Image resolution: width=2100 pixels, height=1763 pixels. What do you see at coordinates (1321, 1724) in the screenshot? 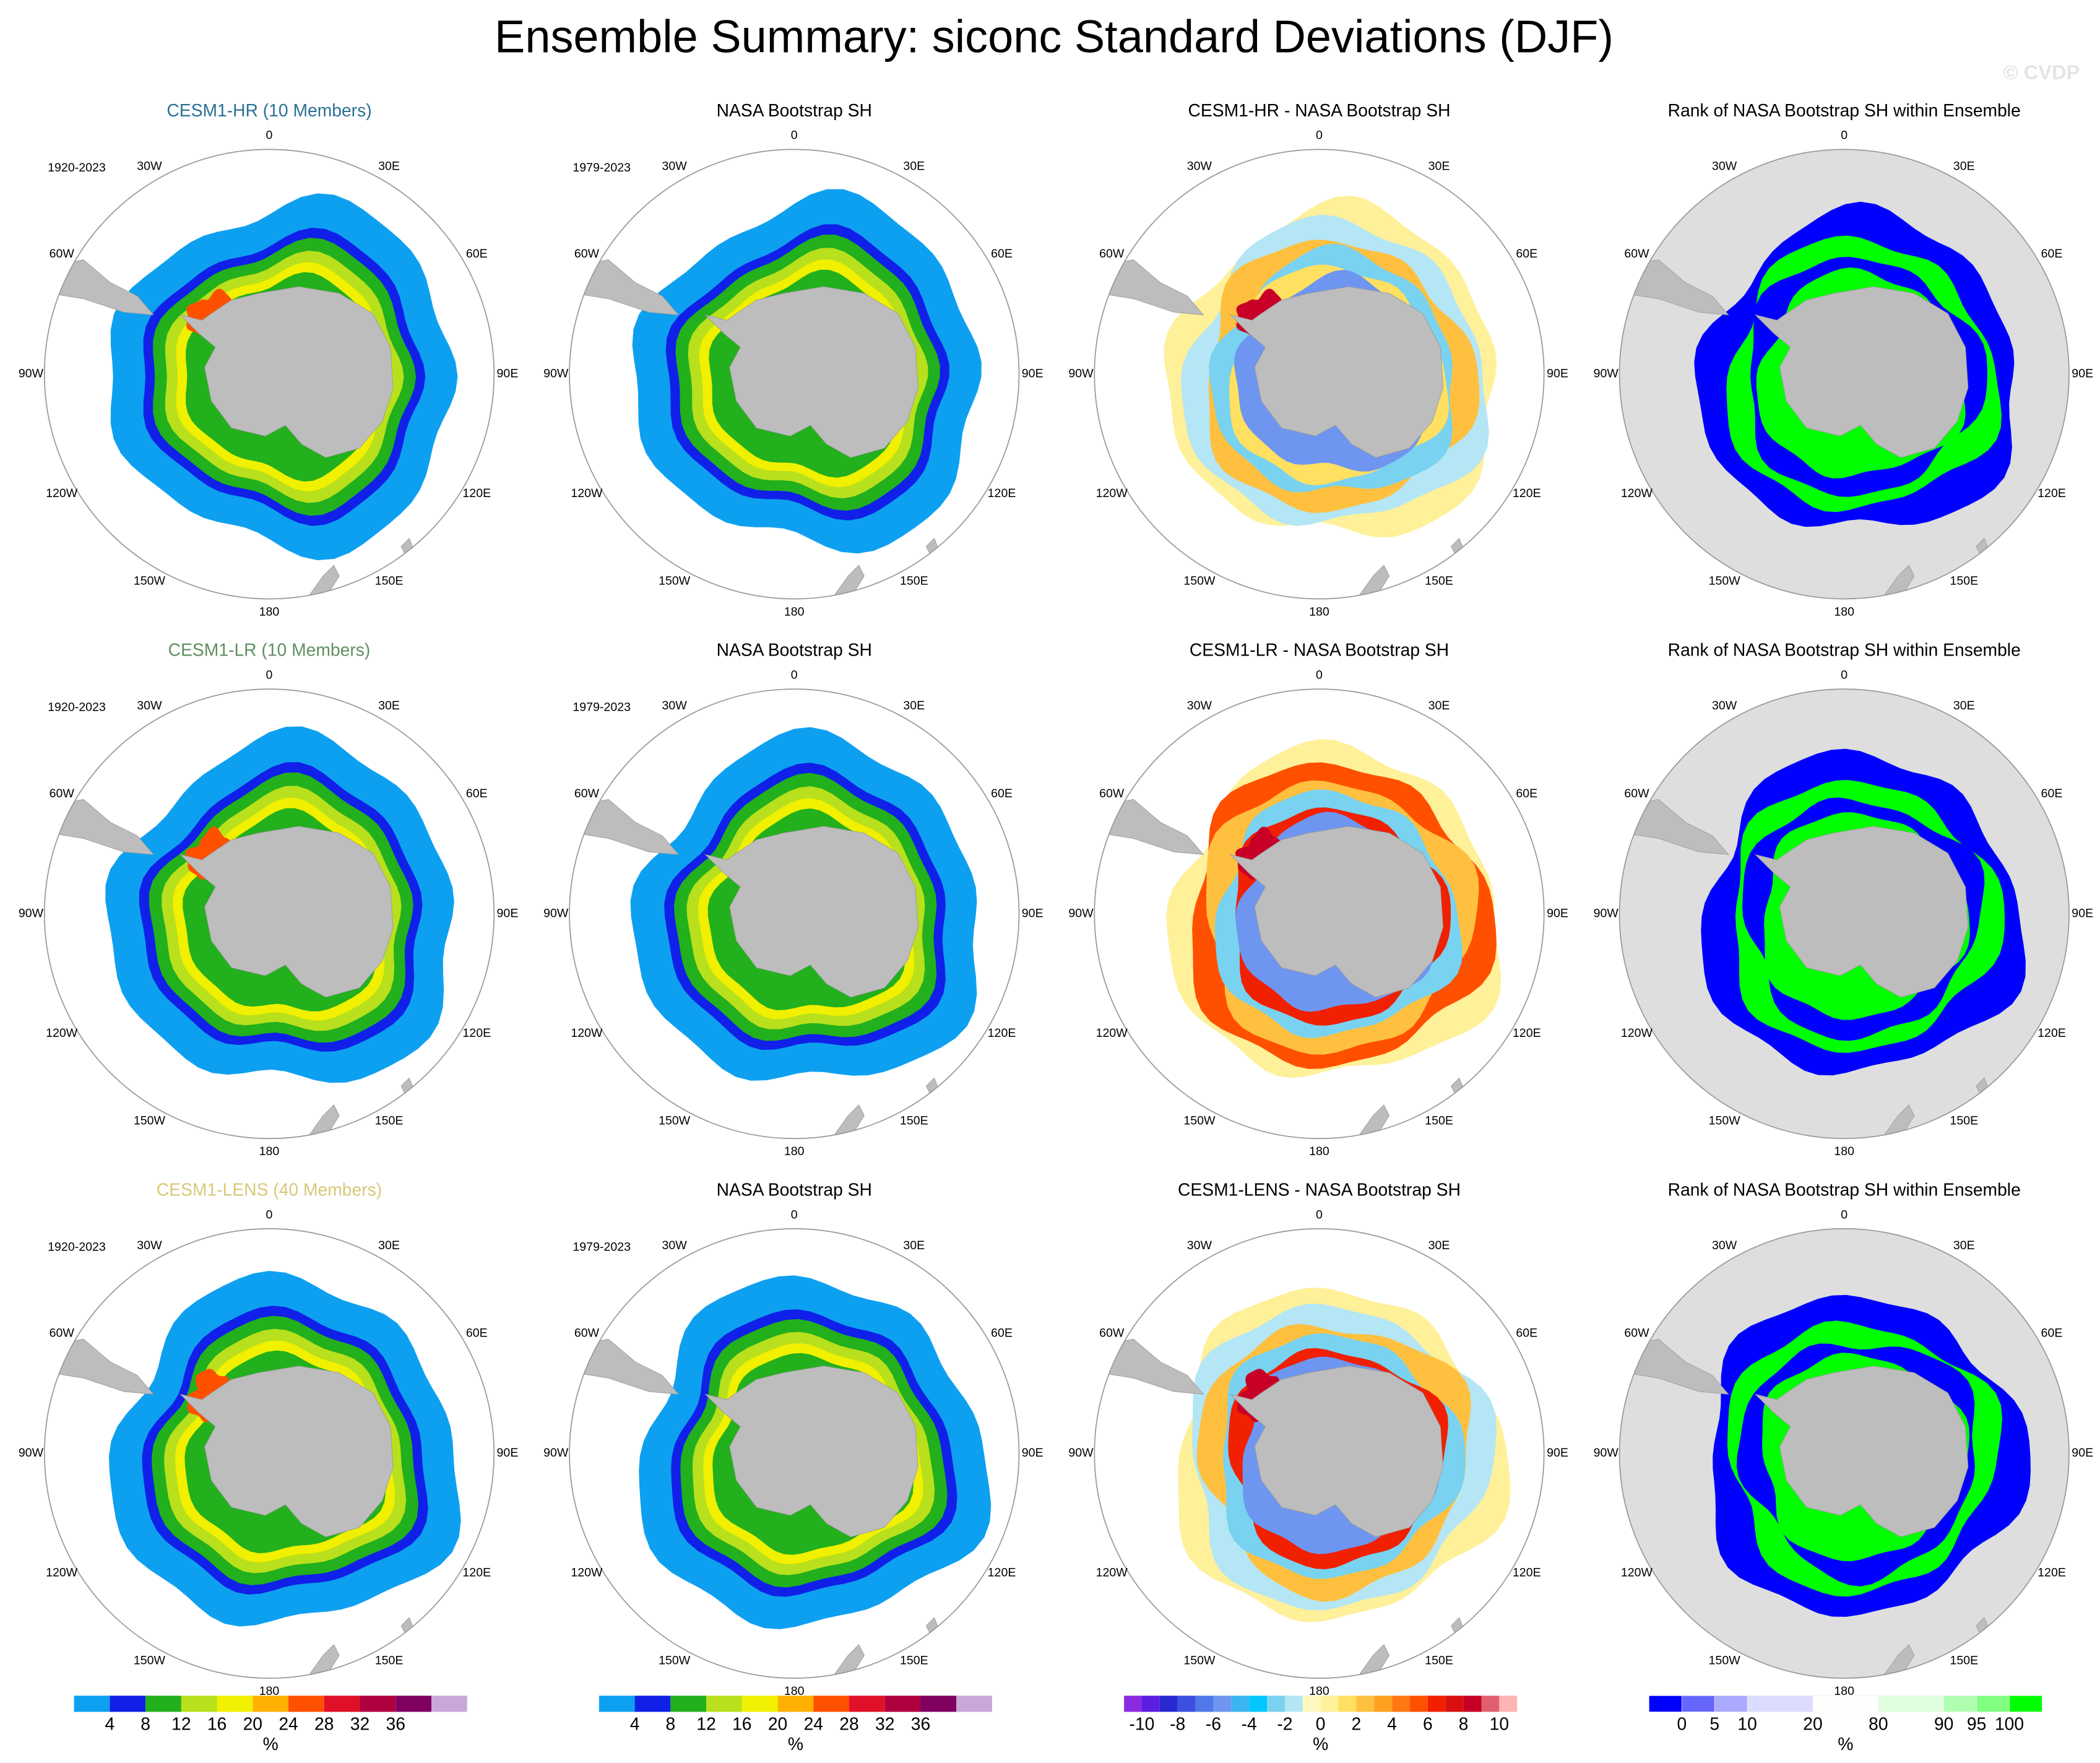
I see `colorbar-label: 0` at bounding box center [1321, 1724].